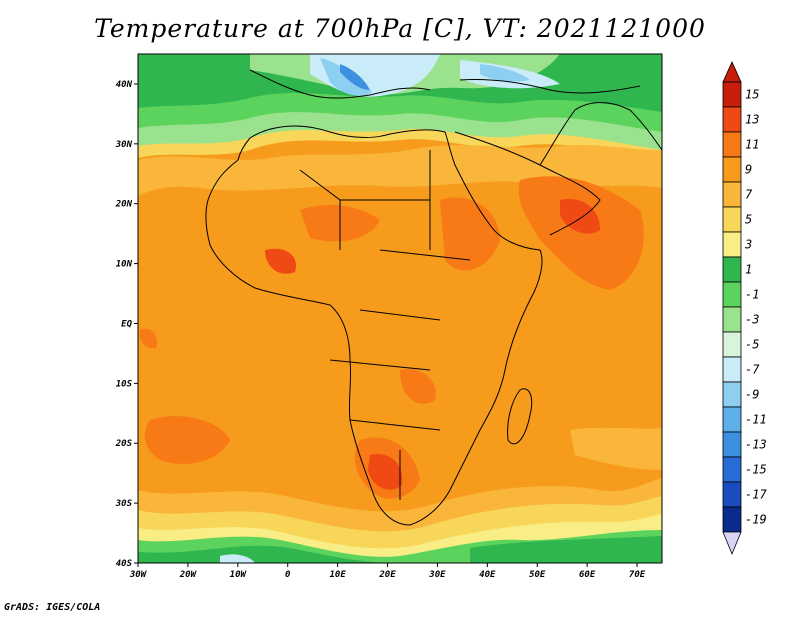  I want to click on colorbar-label: 3, so click(748, 245).